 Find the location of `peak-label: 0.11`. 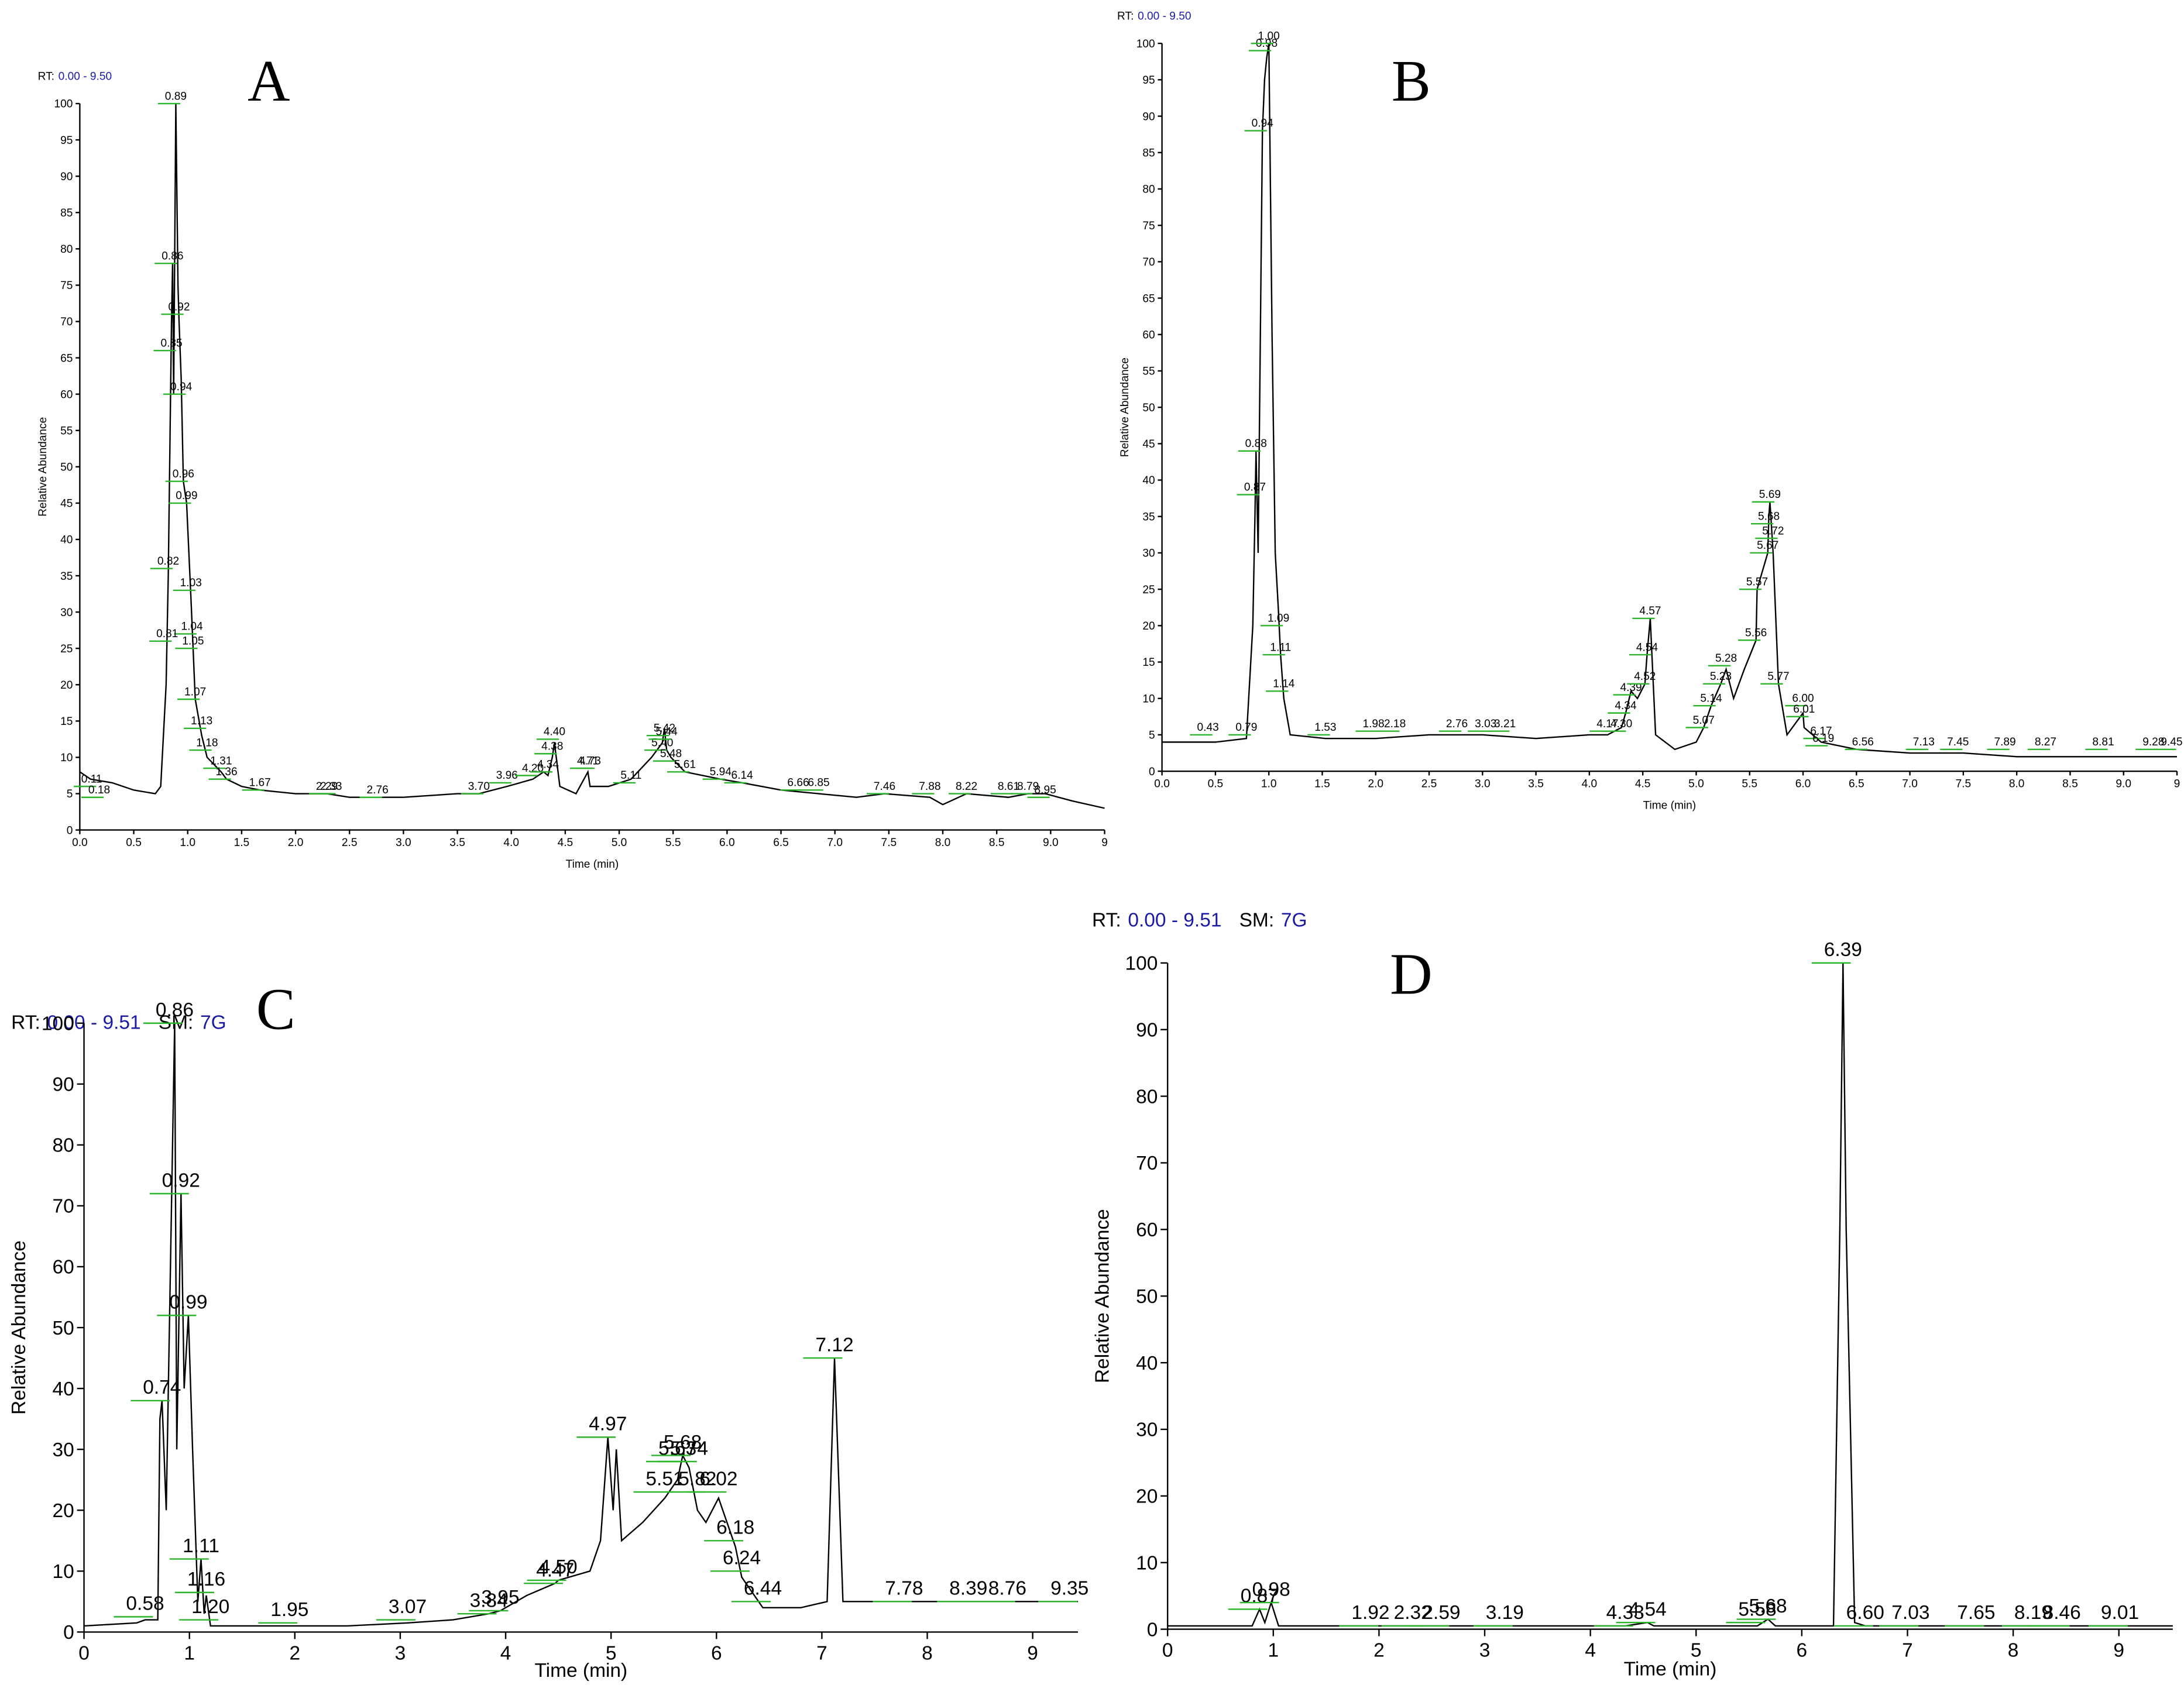

peak-label: 0.11 is located at coordinates (91, 779).